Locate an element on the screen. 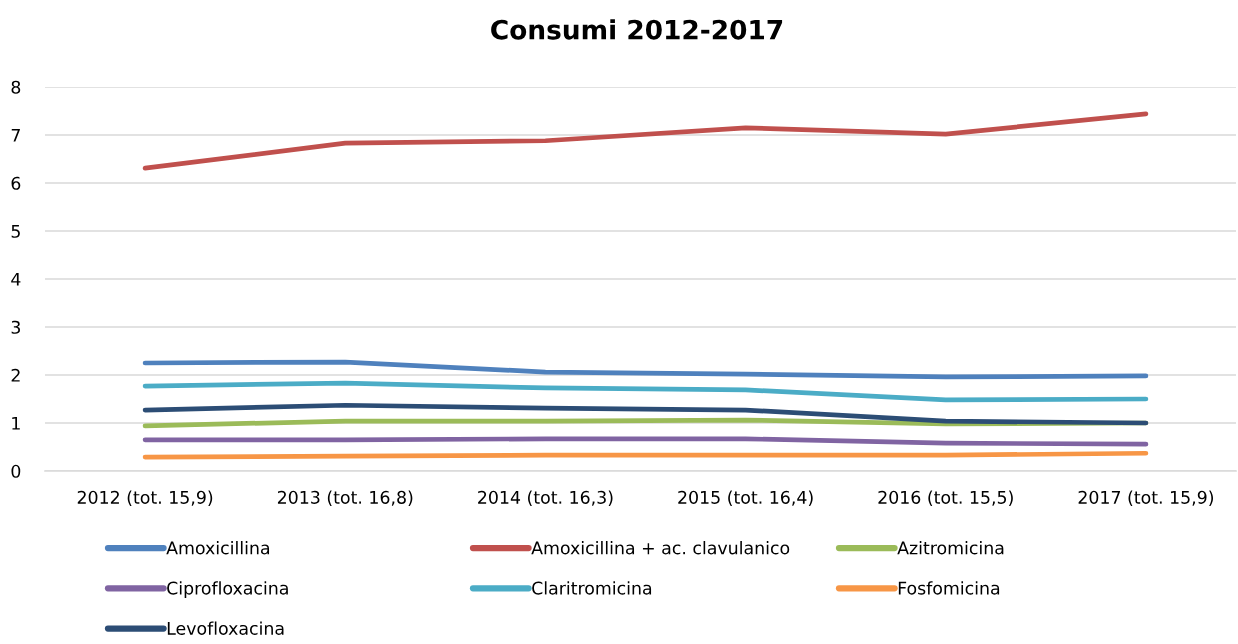  legend-label: Ciprofloxacina is located at coordinates (227, 590).